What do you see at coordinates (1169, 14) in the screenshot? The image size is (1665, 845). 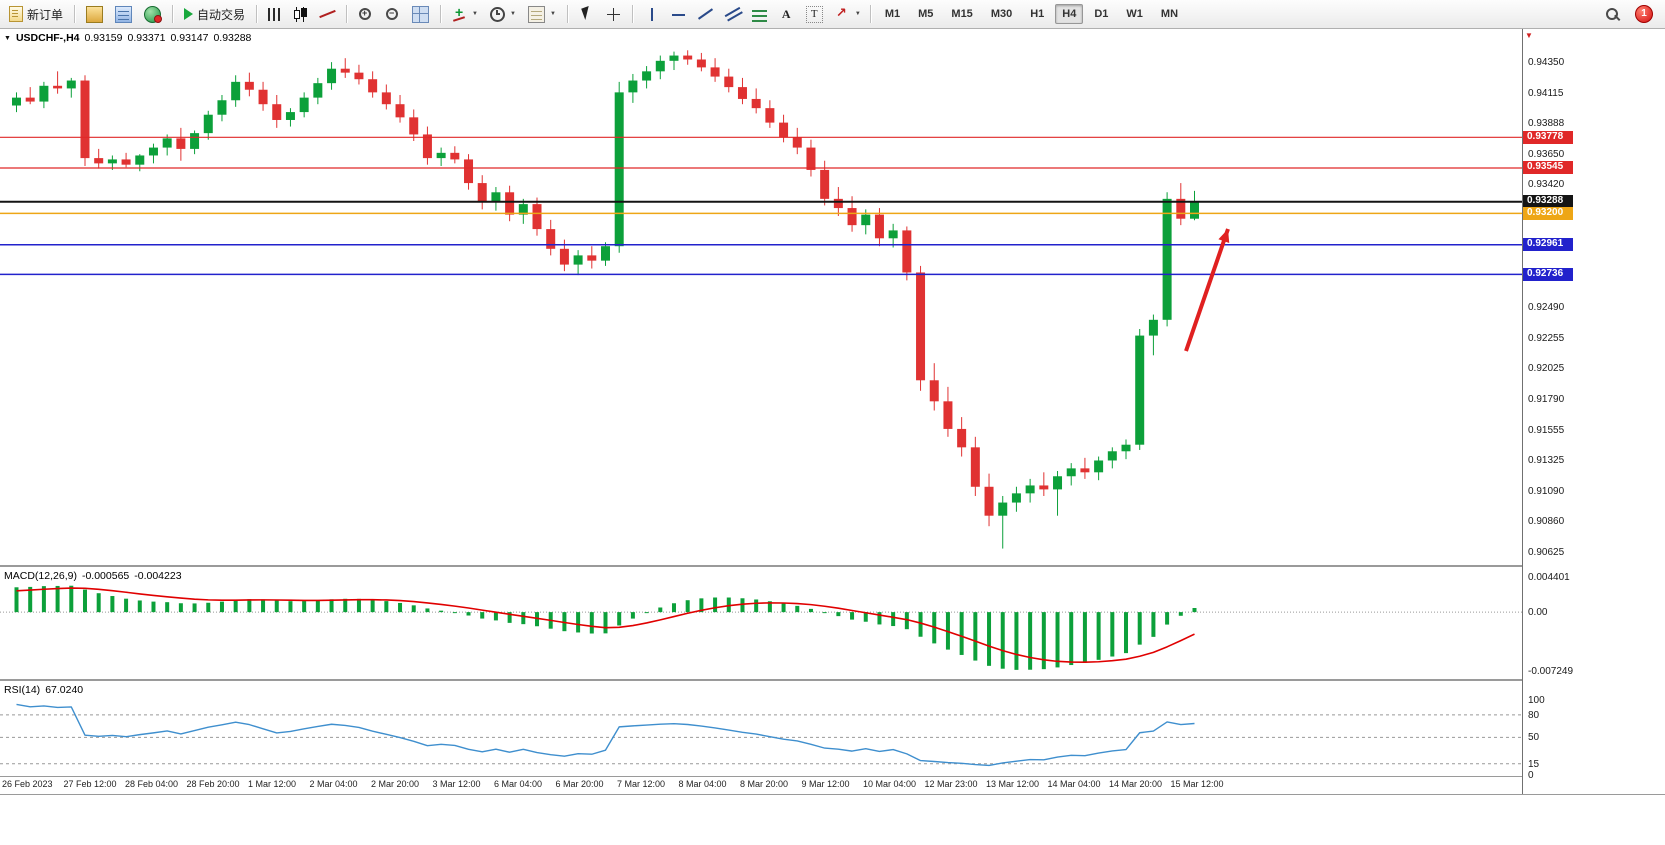 I see `timeframe-mn-button: MN` at bounding box center [1169, 14].